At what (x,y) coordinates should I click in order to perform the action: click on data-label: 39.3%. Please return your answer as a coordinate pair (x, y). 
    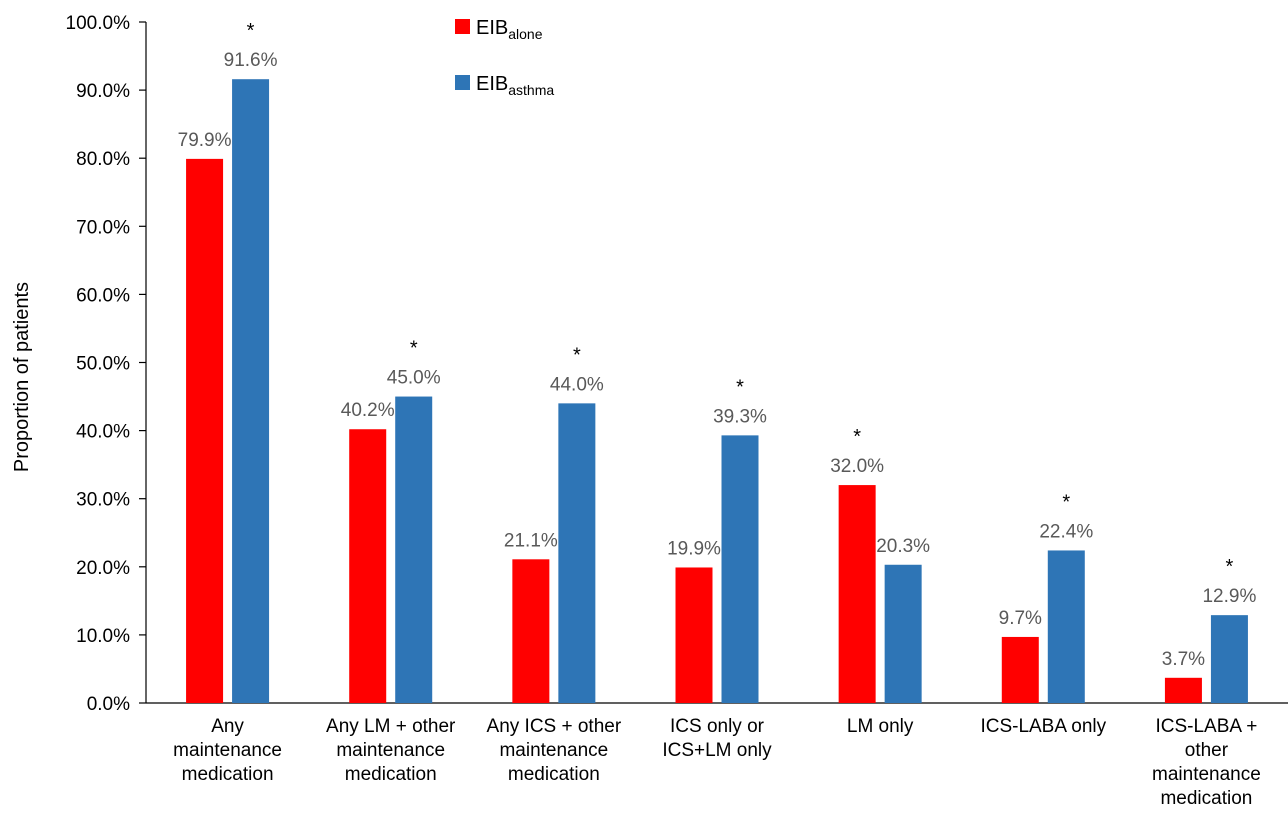
    Looking at the image, I should click on (740, 416).